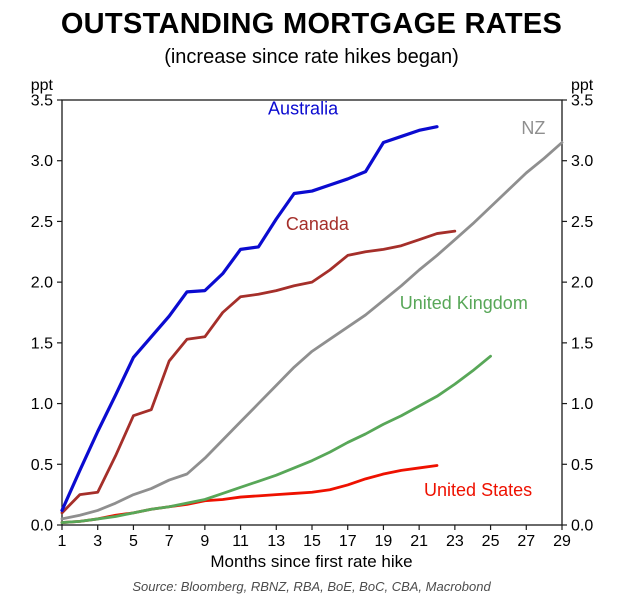 Image resolution: width=623 pixels, height=603 pixels. What do you see at coordinates (478, 490) in the screenshot?
I see `series-label-united-states: United States` at bounding box center [478, 490].